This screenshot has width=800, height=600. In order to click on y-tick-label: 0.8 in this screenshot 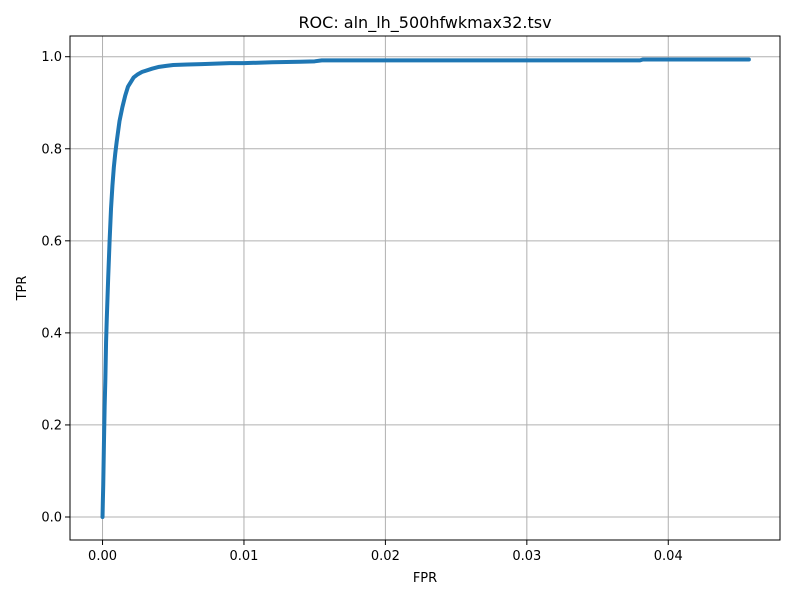, I will do `click(51, 149)`.